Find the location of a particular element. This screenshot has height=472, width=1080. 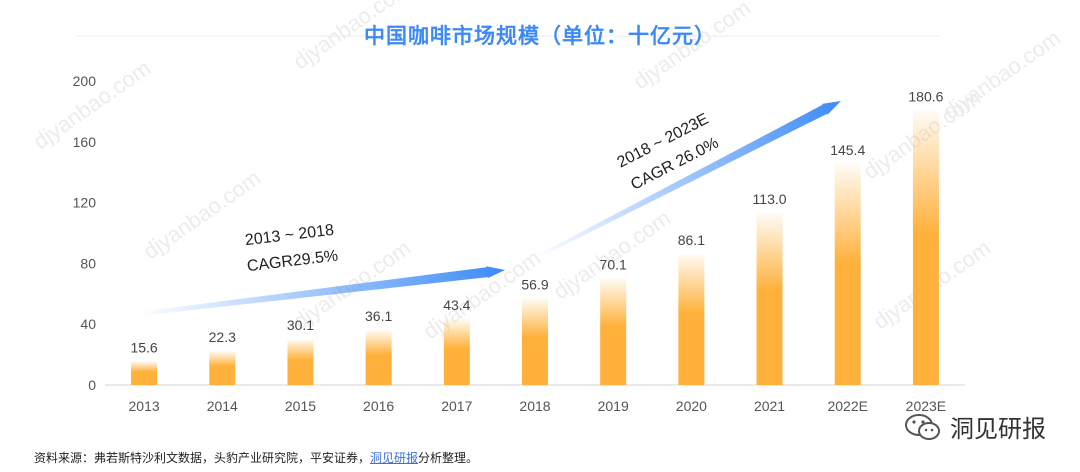

data-label: 56.9 is located at coordinates (534, 285).